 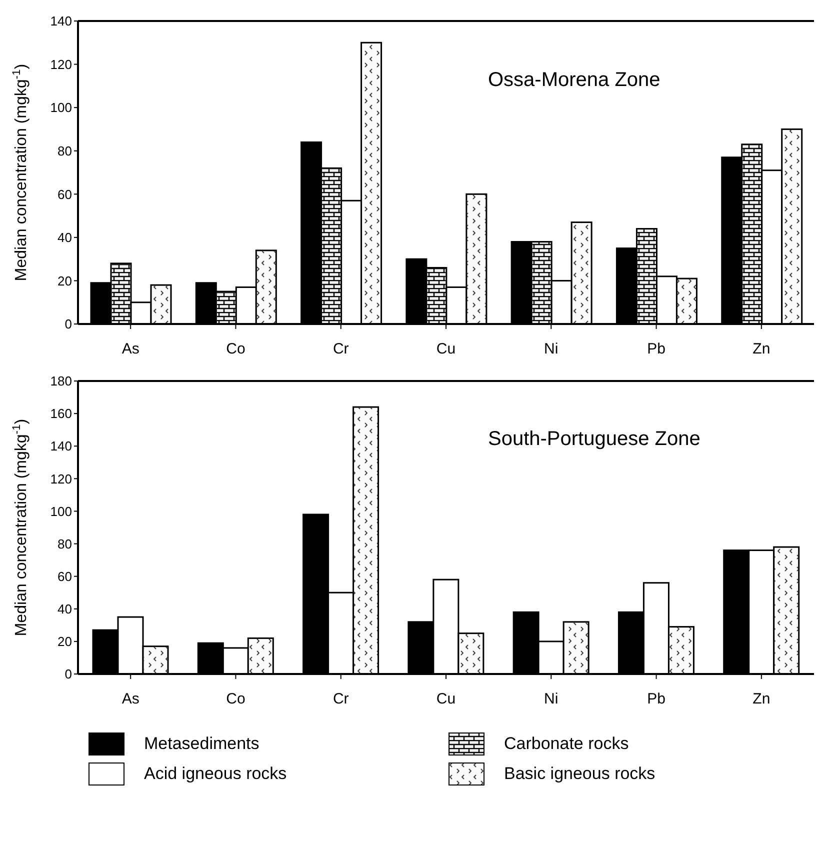 What do you see at coordinates (580, 774) in the screenshot?
I see `legend-label: Basic igneous rocks` at bounding box center [580, 774].